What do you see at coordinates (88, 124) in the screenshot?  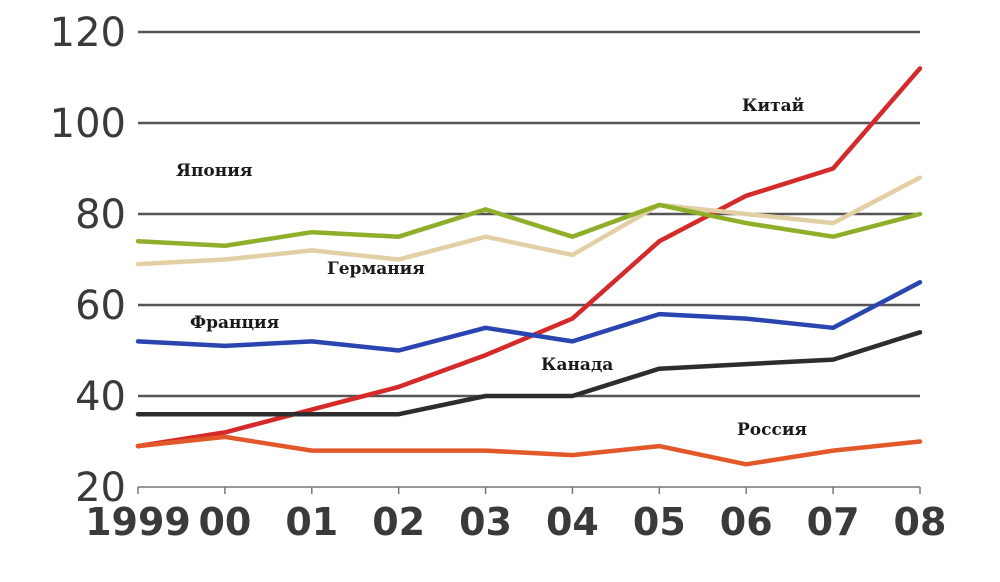 I see `y-tick-label: 100` at bounding box center [88, 124].